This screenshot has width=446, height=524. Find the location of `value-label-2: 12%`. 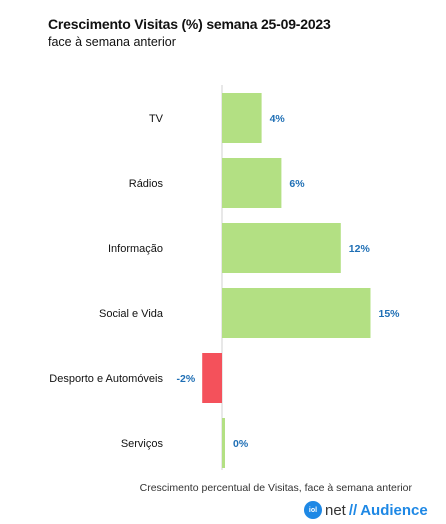

value-label-2: 12% is located at coordinates (360, 249).